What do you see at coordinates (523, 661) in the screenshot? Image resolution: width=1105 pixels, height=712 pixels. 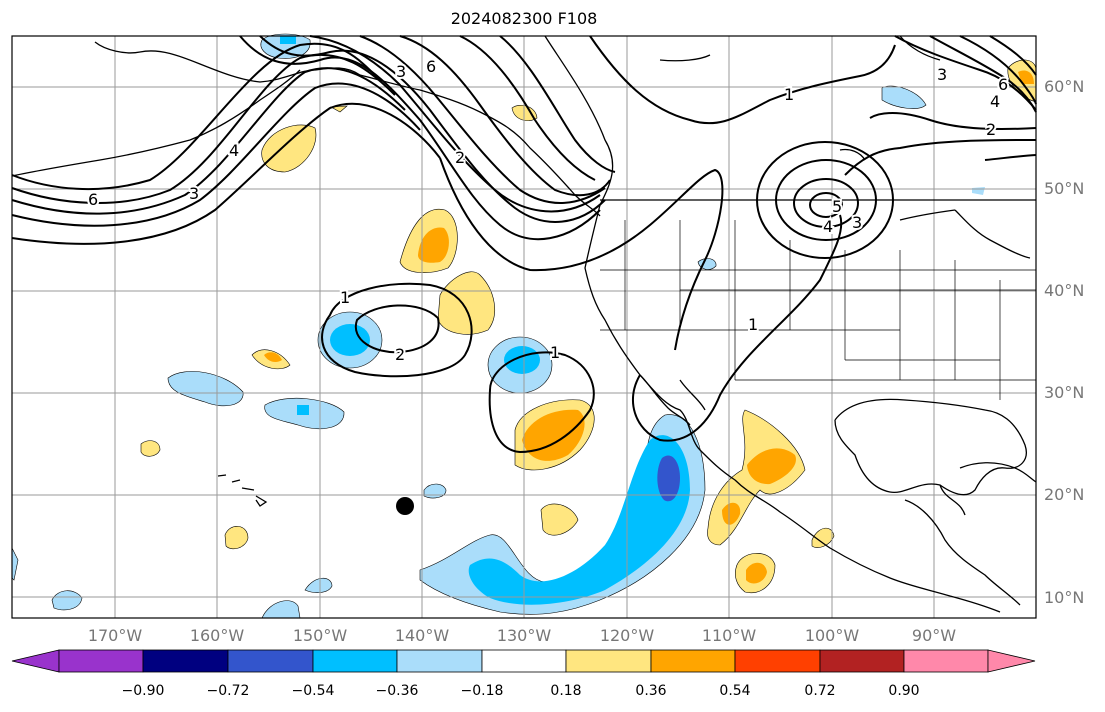 I see `colorbar` at bounding box center [523, 661].